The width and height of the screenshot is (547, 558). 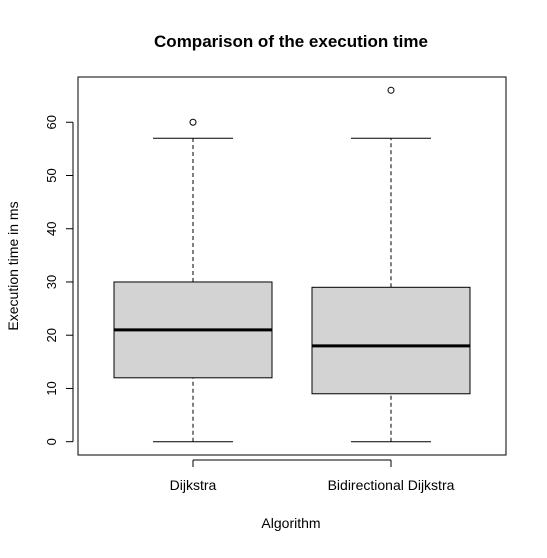 I want to click on box-iqr, so click(x=391, y=340).